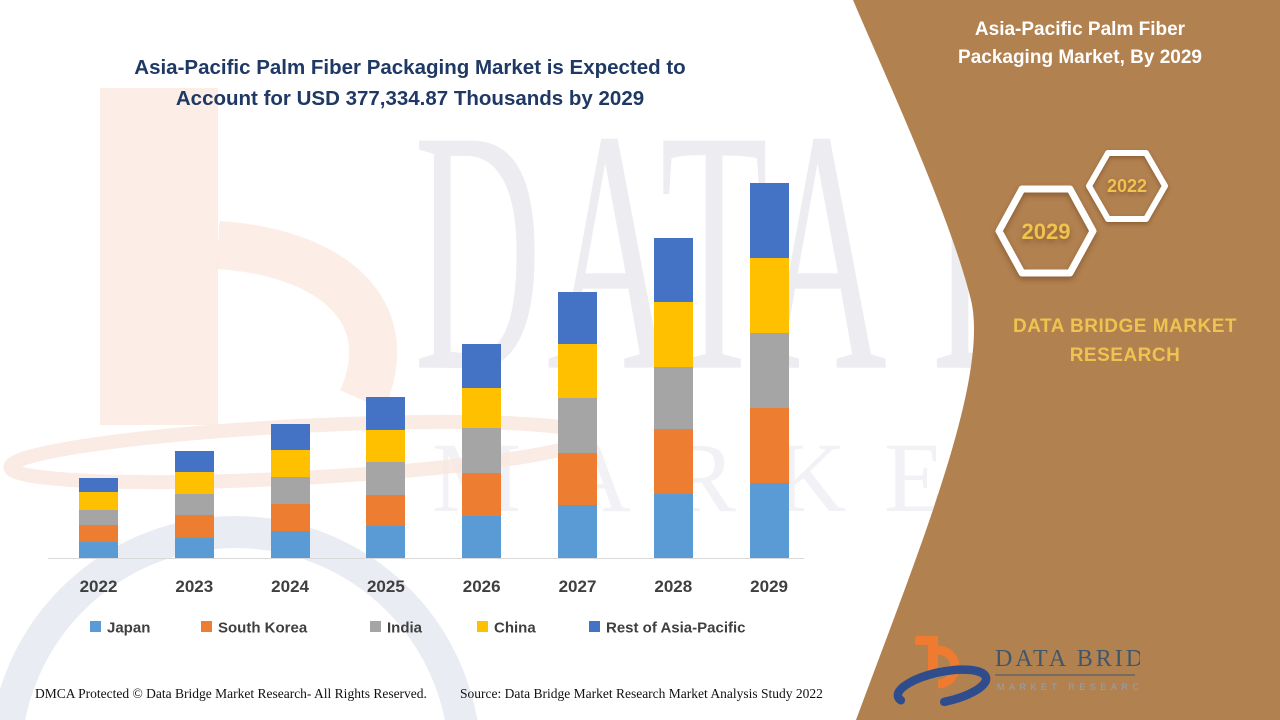 The width and height of the screenshot is (1280, 720). Describe the element at coordinates (769, 220) in the screenshot. I see `bar-segment-2029-rest-of-asia-pacific` at that location.